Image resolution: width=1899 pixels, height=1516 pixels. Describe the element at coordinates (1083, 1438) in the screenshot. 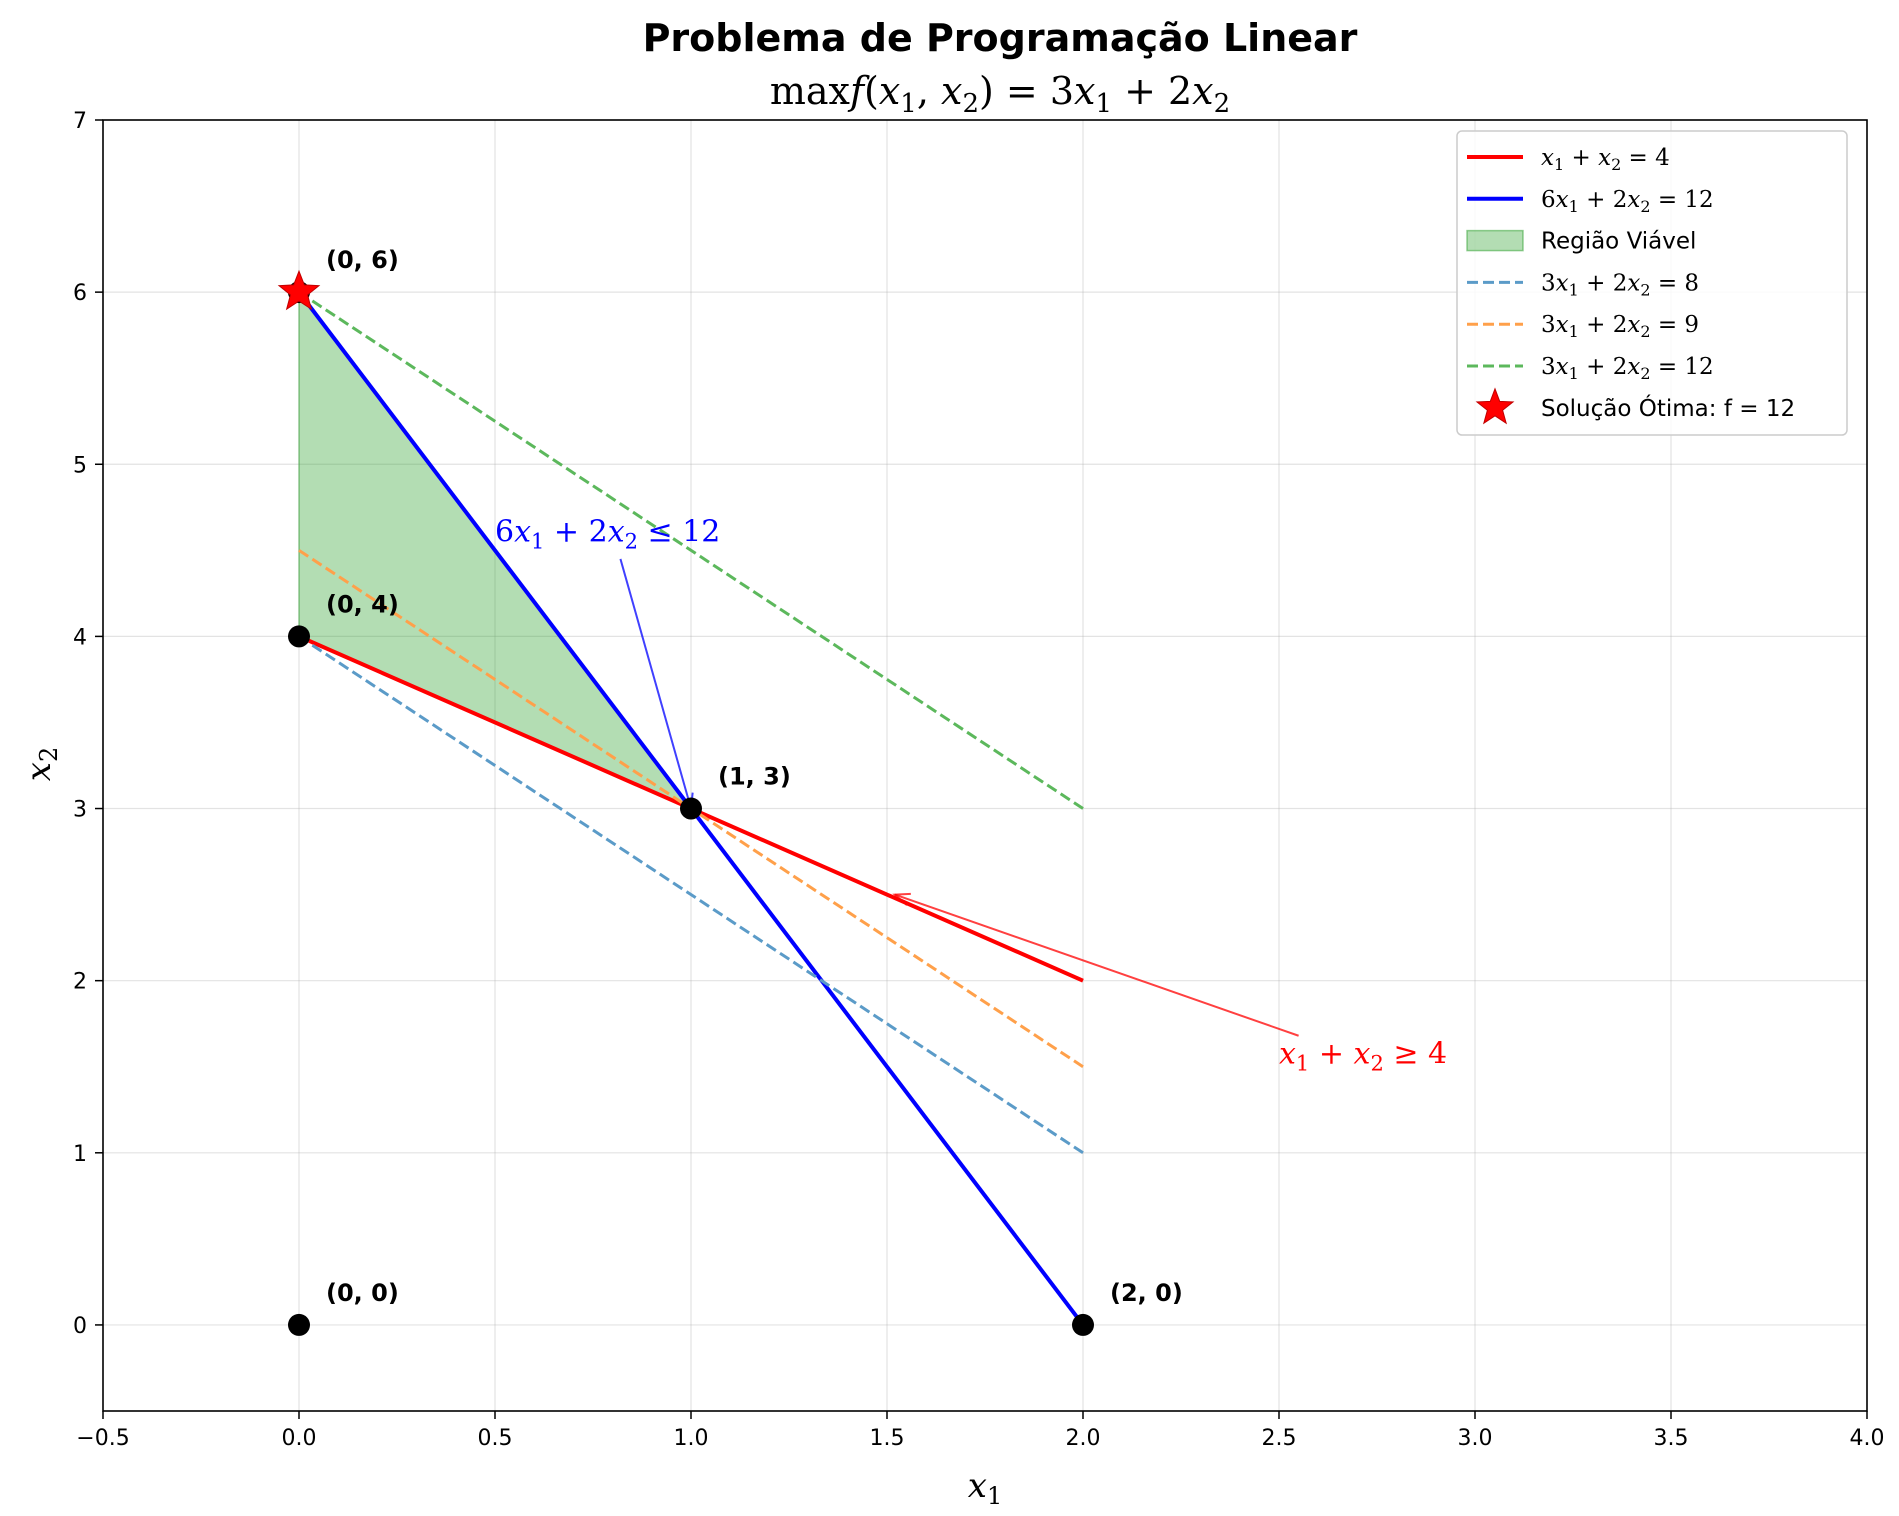

I see `x-tick-label: 2.0` at that location.